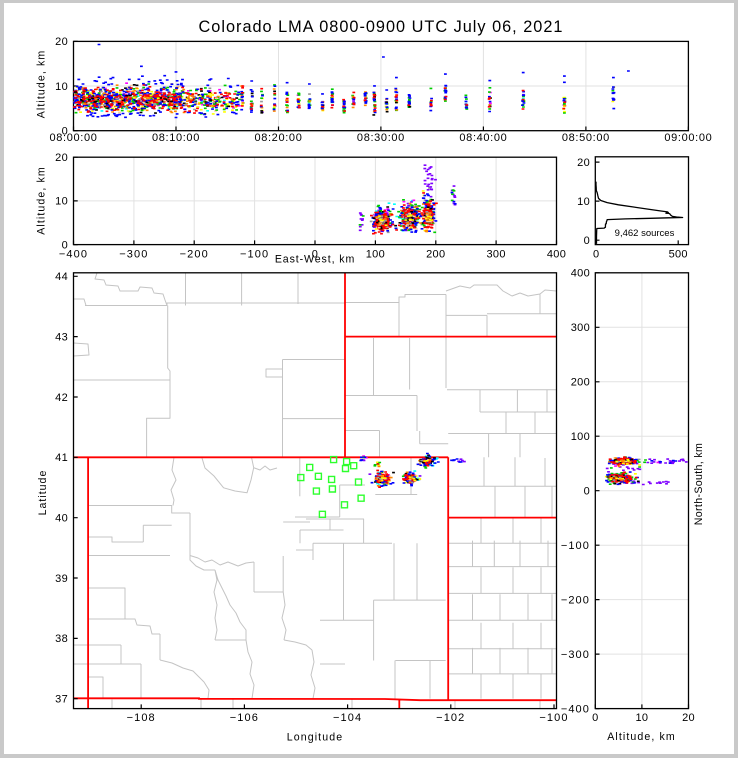 This screenshot has height=758, width=738. I want to click on svg-text: −104, so click(347, 718).